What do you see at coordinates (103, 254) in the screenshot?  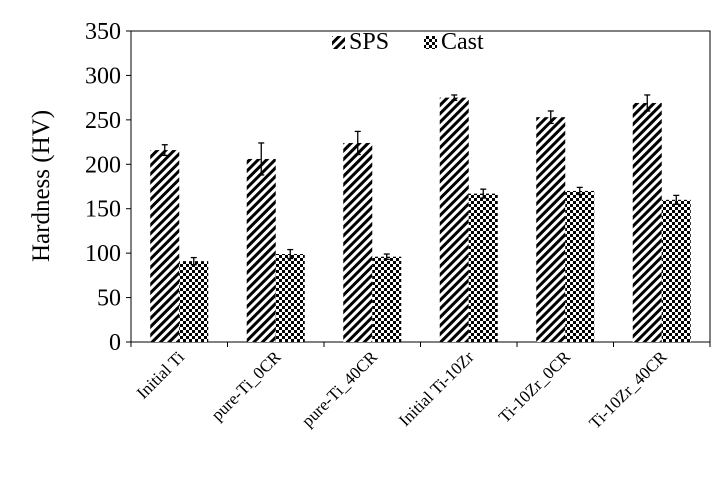 I see `y-tick-label: 100` at bounding box center [103, 254].